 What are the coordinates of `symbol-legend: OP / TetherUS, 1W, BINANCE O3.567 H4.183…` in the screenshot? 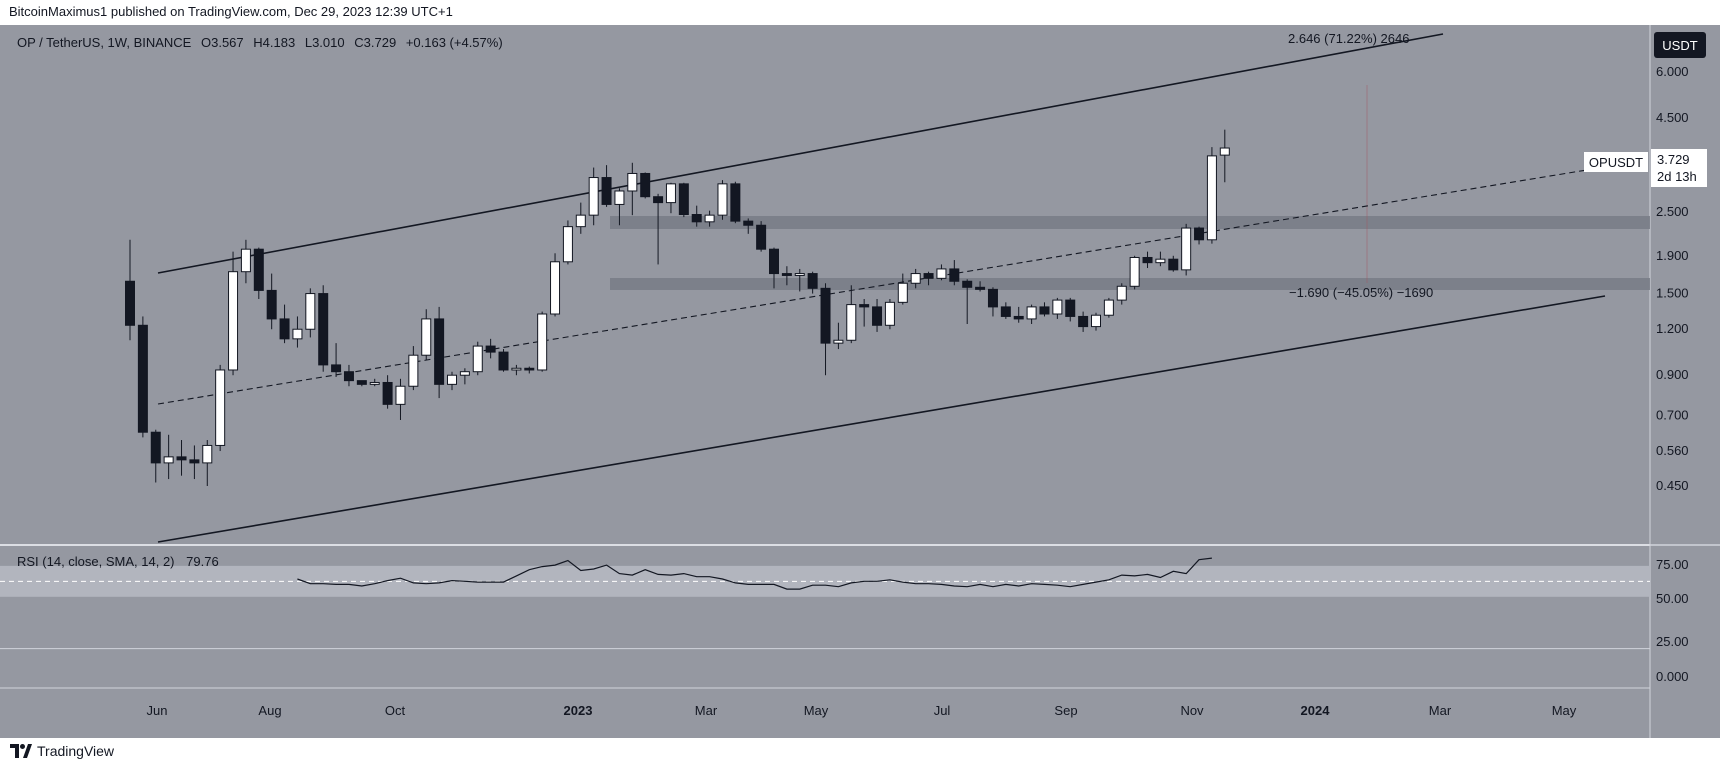 It's located at (260, 42).